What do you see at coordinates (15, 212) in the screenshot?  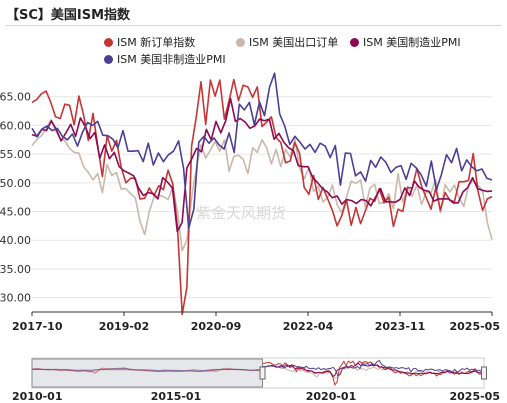 I see `y-tick-label: 45.00` at bounding box center [15, 212].